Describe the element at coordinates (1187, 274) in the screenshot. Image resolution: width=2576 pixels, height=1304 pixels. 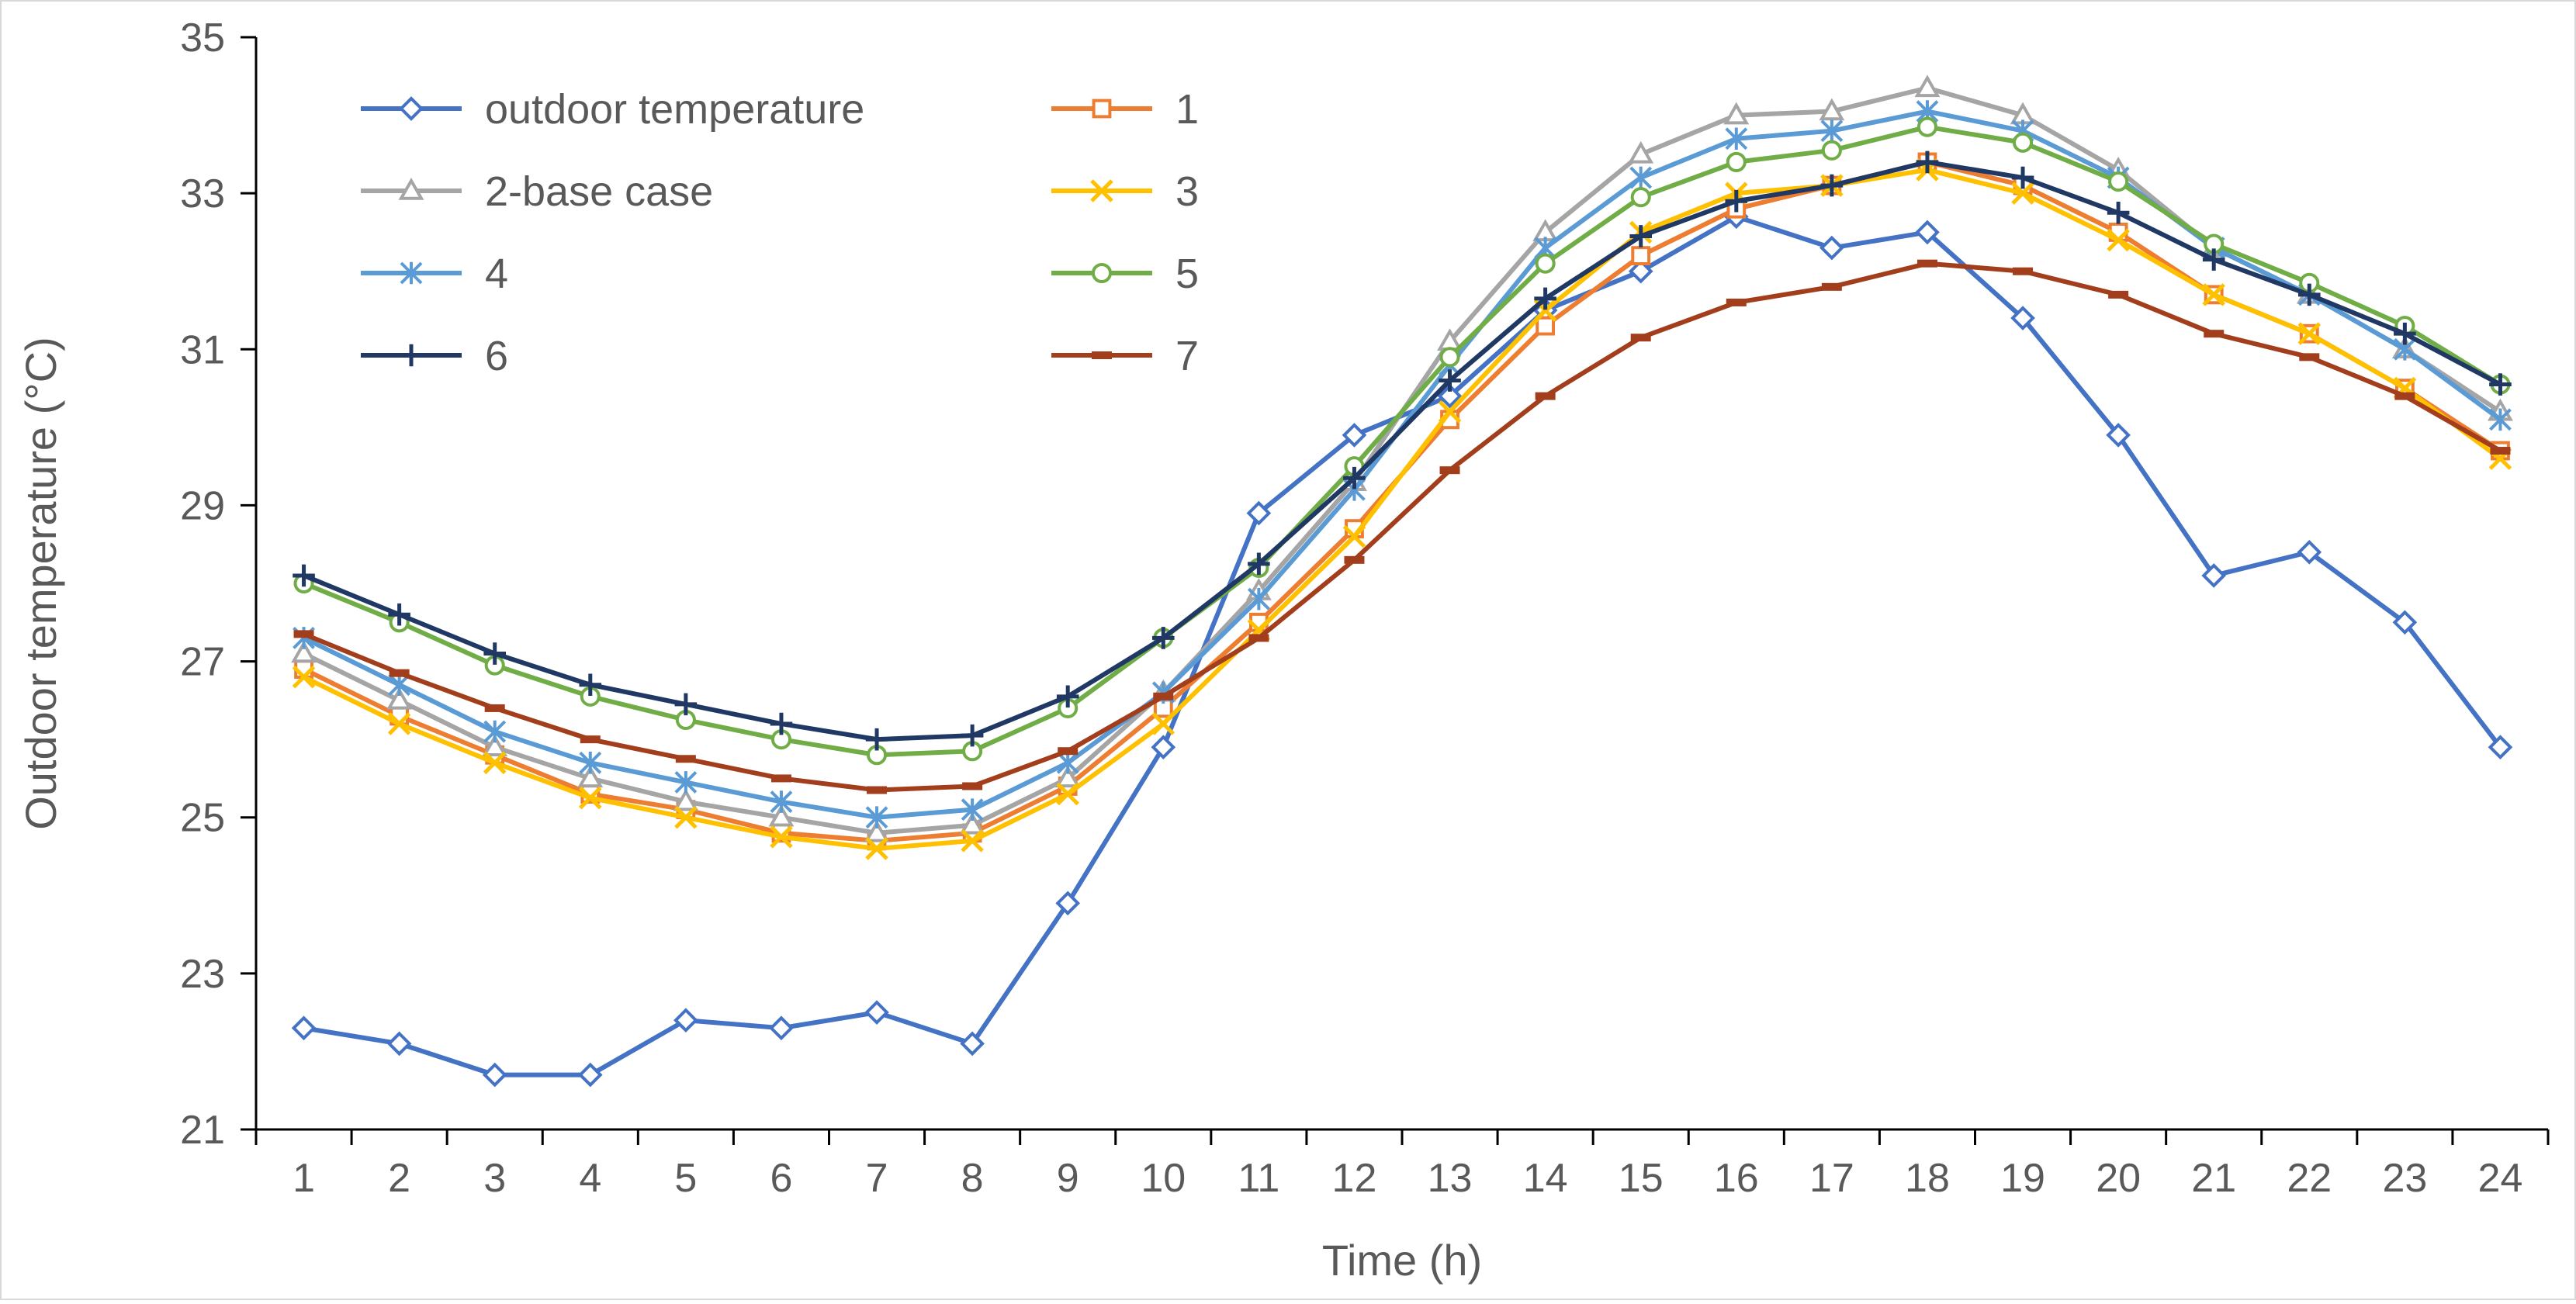
I see `legend-label: 5` at that location.